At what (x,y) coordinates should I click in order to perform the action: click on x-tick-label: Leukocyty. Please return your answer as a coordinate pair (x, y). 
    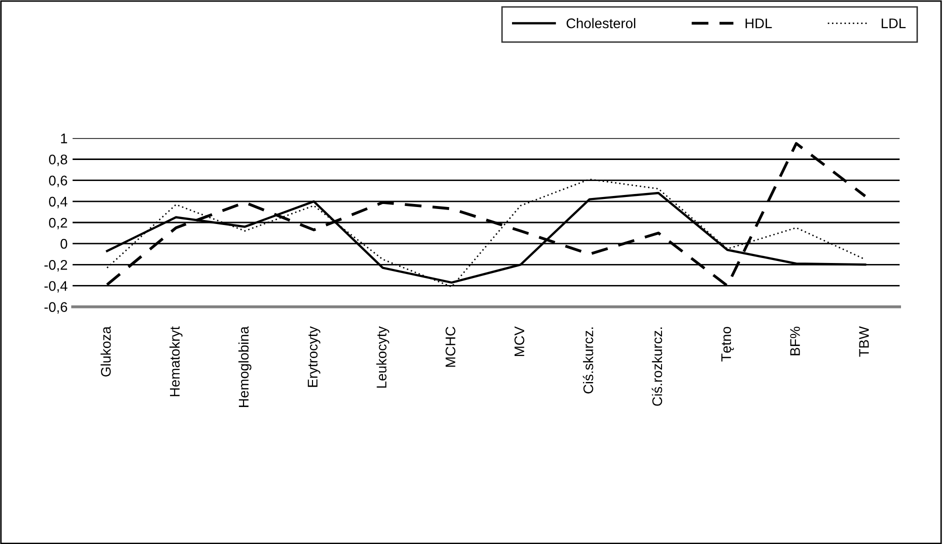
    Looking at the image, I should click on (383, 357).